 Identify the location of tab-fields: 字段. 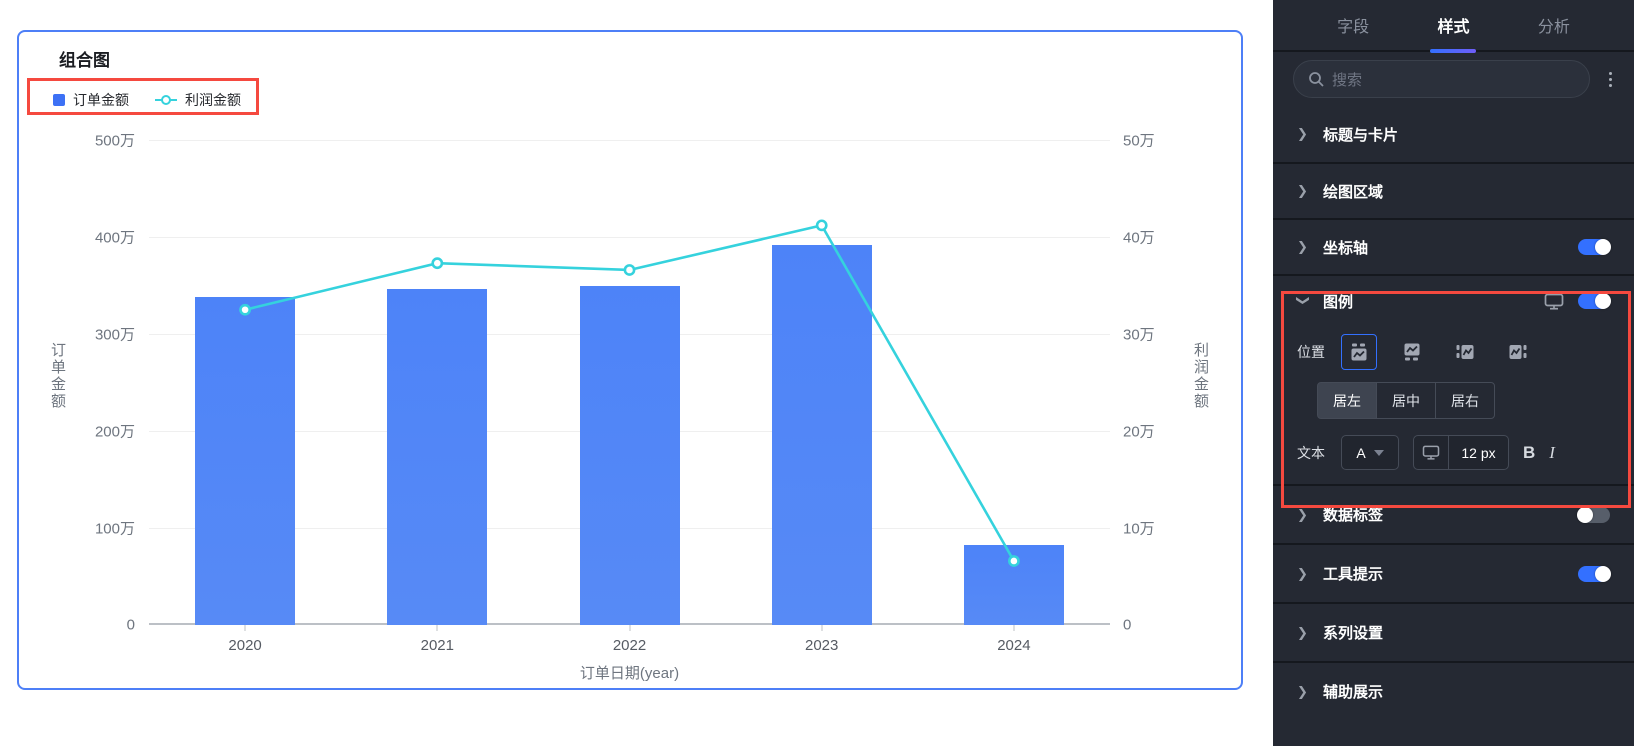
(1353, 27).